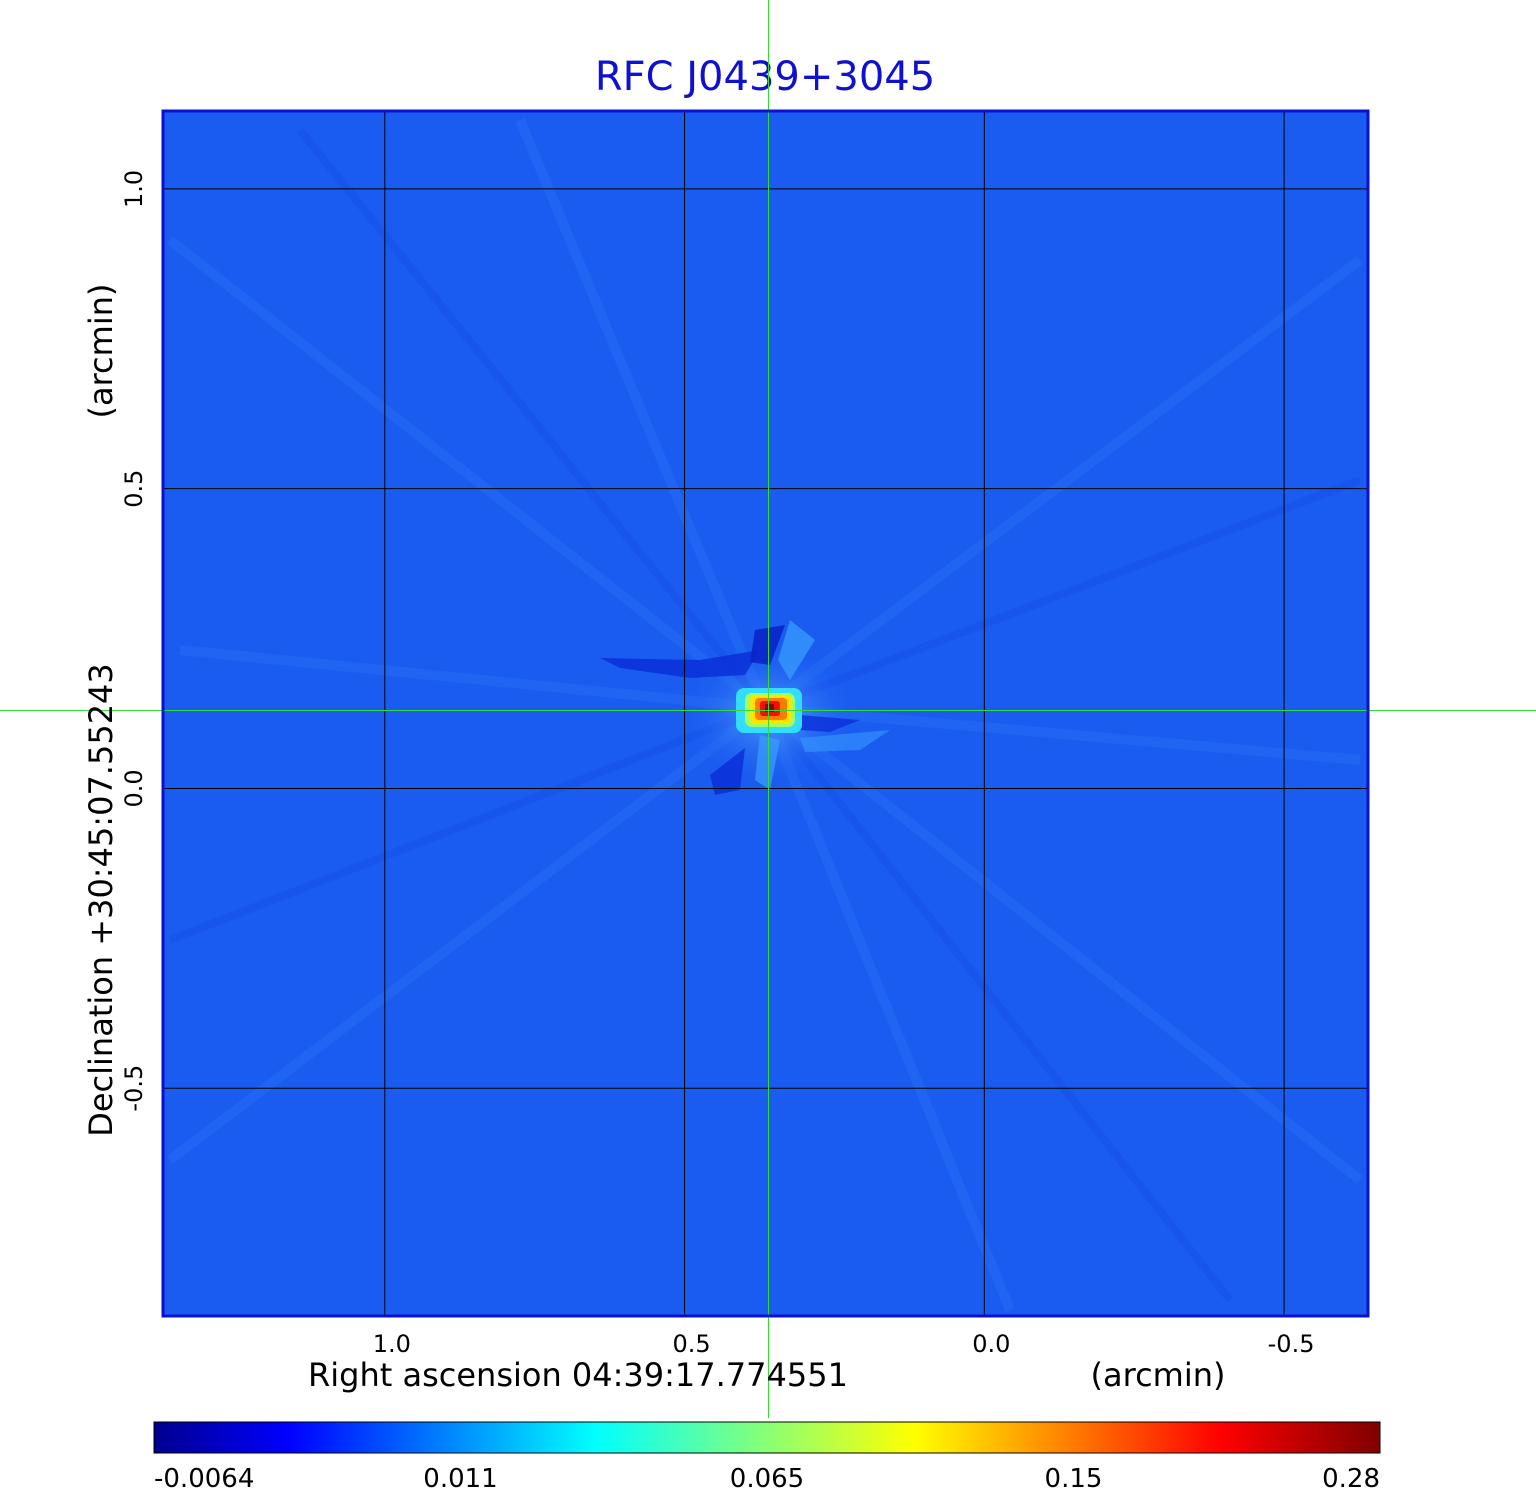 The width and height of the screenshot is (1536, 1511). I want to click on y-tick-label: -0.5, so click(134, 1088).